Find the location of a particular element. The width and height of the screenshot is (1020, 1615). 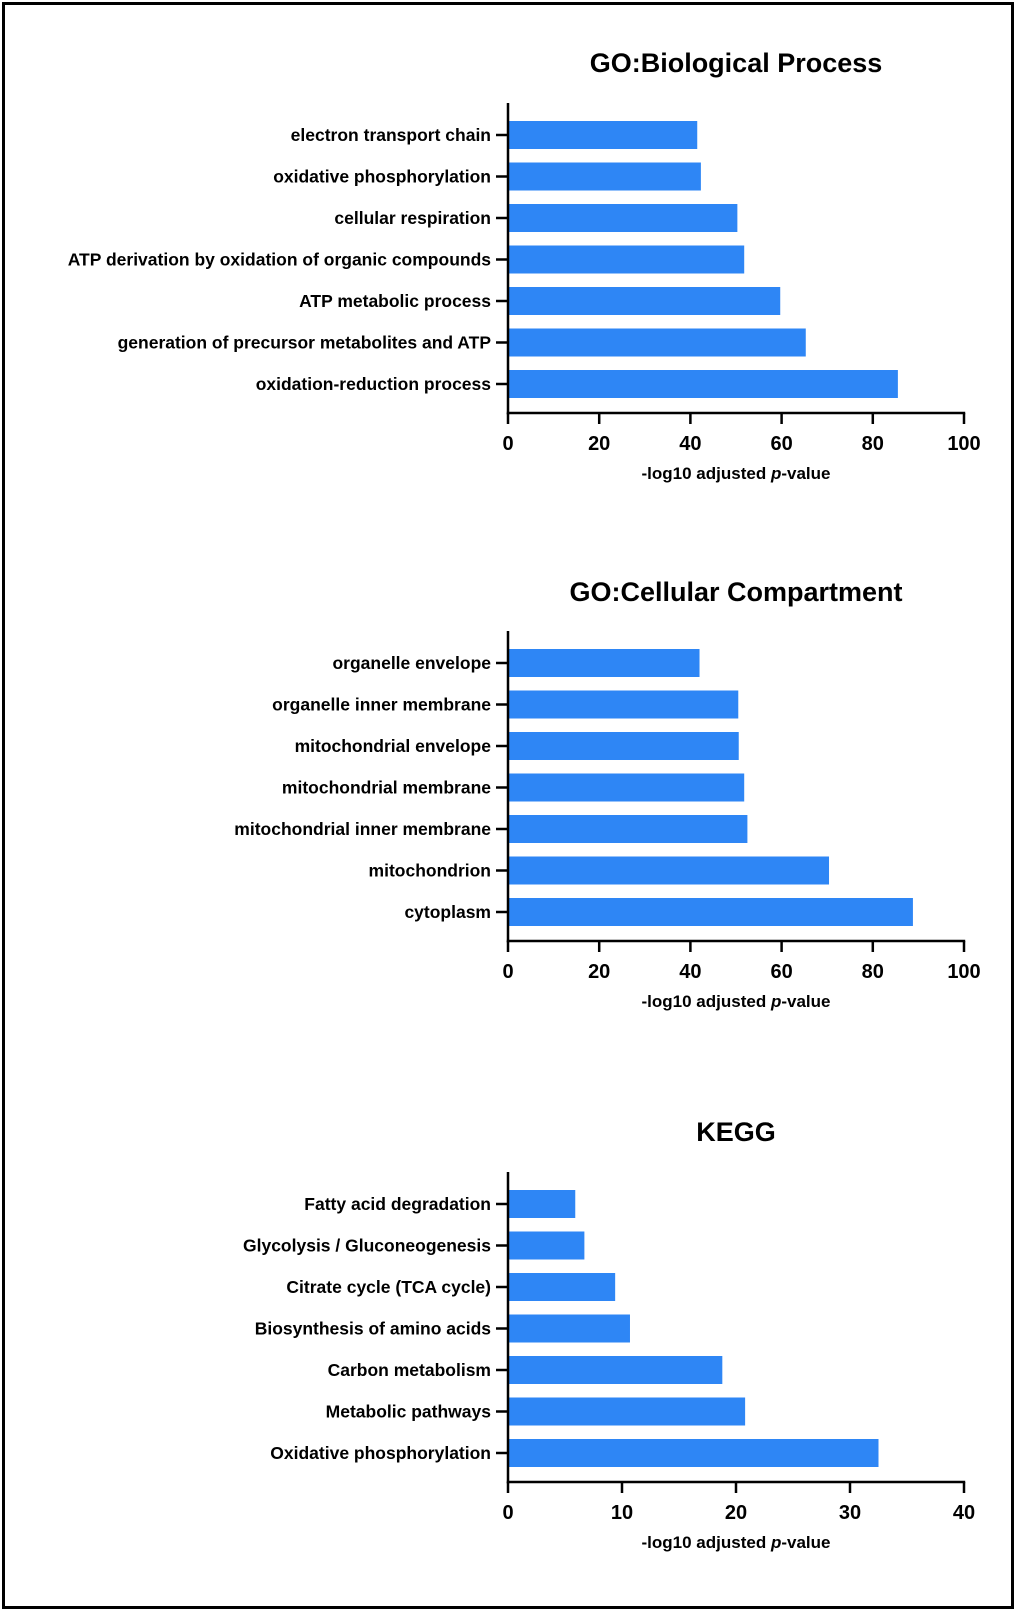

category-label: oxidation-reduction process is located at coordinates (374, 384).